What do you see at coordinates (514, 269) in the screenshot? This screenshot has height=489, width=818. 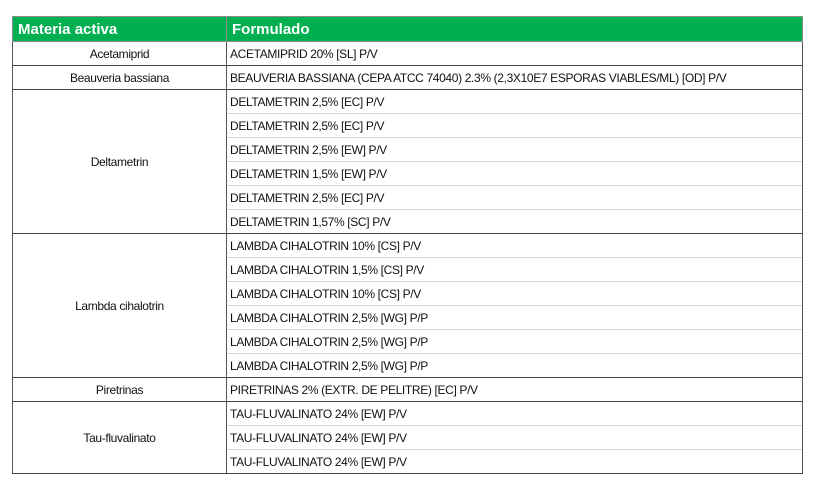 I see `formulado-cell: LAMBDA CIHALOTRIN 1,5% [CS] P/V` at bounding box center [514, 269].